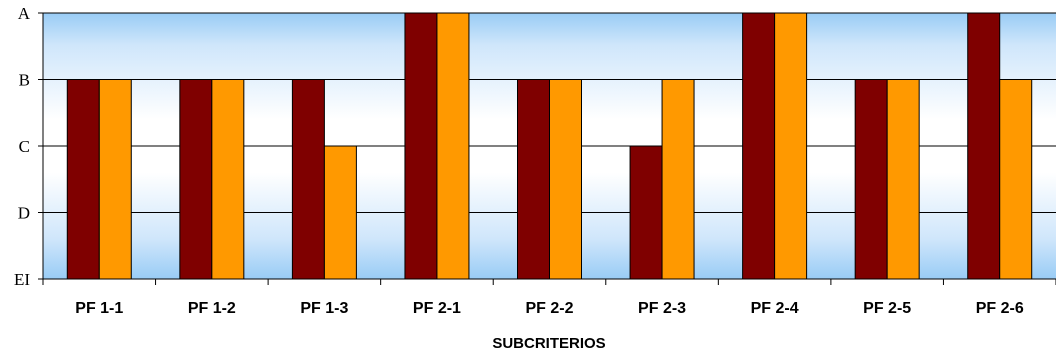 Image resolution: width=1056 pixels, height=358 pixels. What do you see at coordinates (887, 308) in the screenshot?
I see `x-tick-label: PF 2-5` at bounding box center [887, 308].